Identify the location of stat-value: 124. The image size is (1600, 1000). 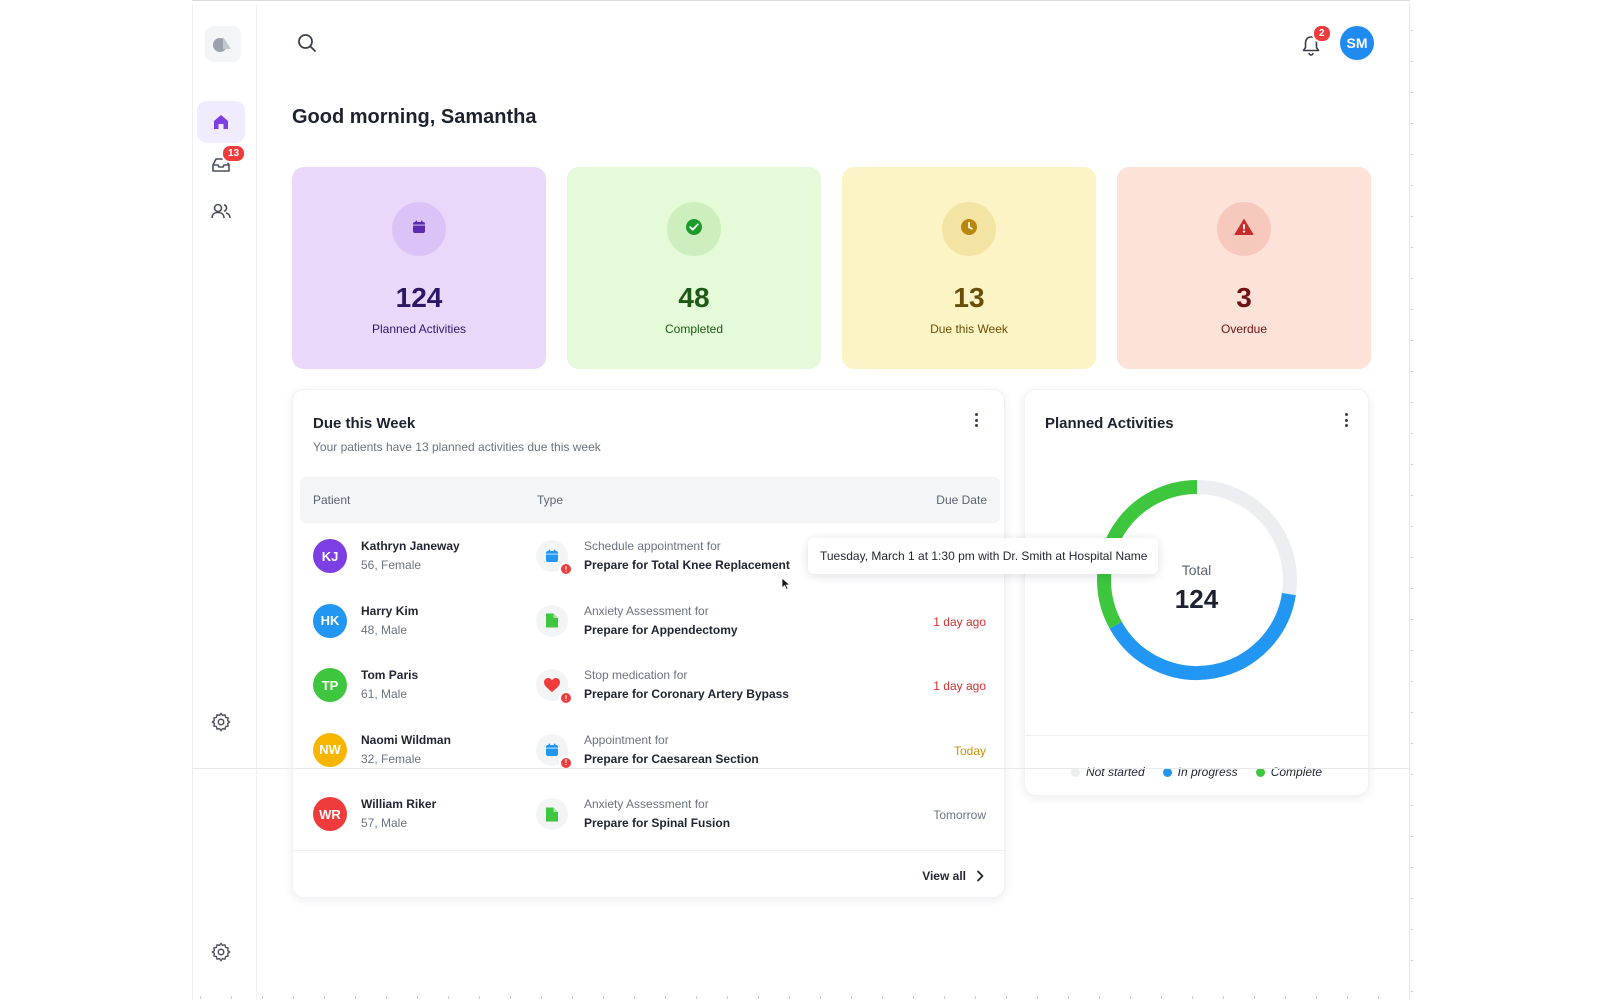
(419, 297).